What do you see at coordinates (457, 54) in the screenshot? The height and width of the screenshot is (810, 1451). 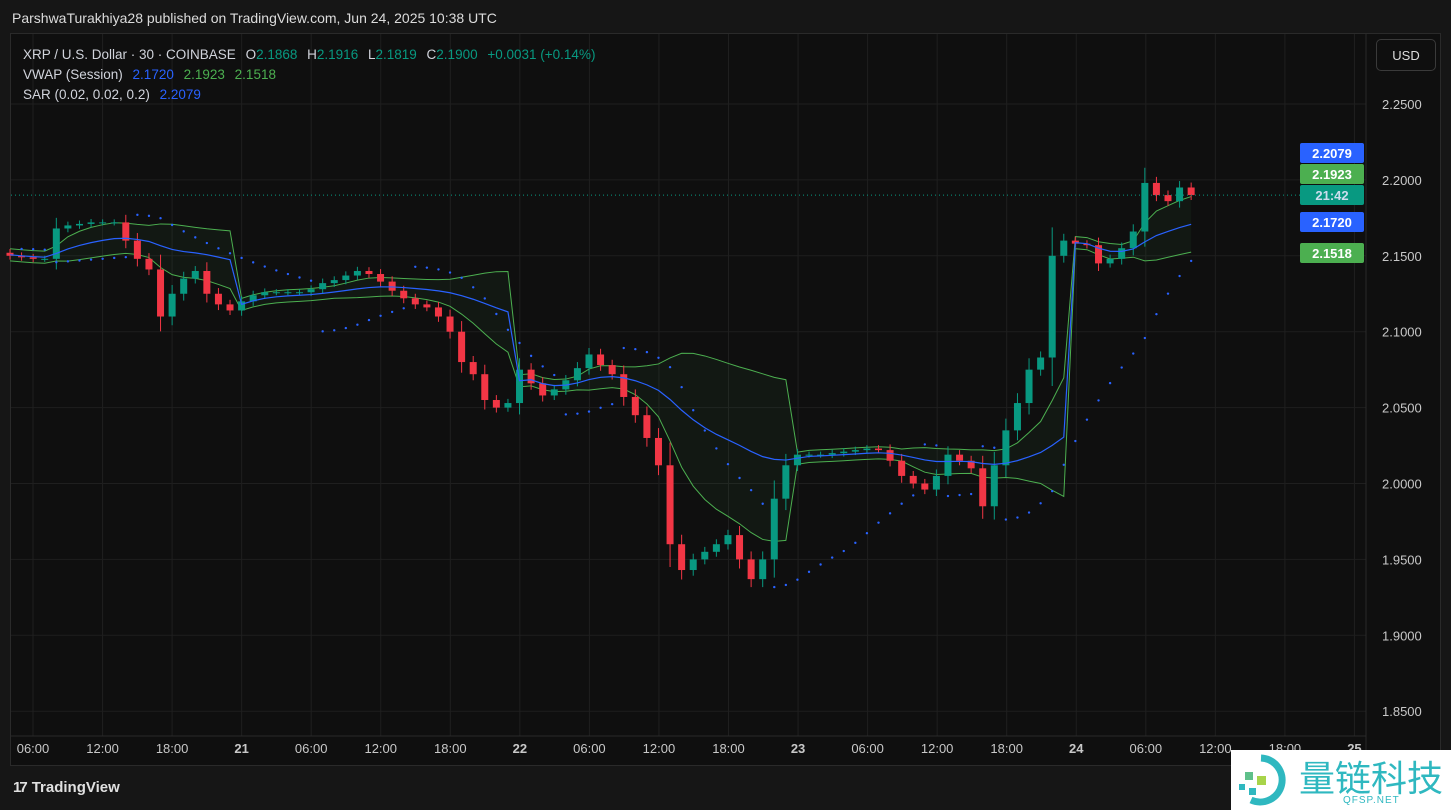 I see `close-value: 2.1900` at bounding box center [457, 54].